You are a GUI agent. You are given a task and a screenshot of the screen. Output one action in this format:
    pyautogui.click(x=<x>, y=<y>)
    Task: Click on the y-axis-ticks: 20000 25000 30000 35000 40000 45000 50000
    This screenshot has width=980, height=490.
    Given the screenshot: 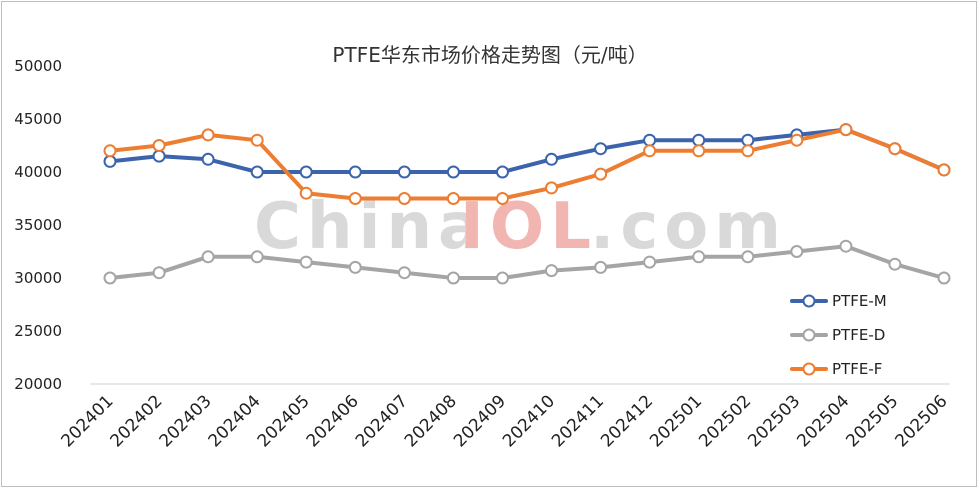 What is the action you would take?
    pyautogui.click(x=38, y=225)
    